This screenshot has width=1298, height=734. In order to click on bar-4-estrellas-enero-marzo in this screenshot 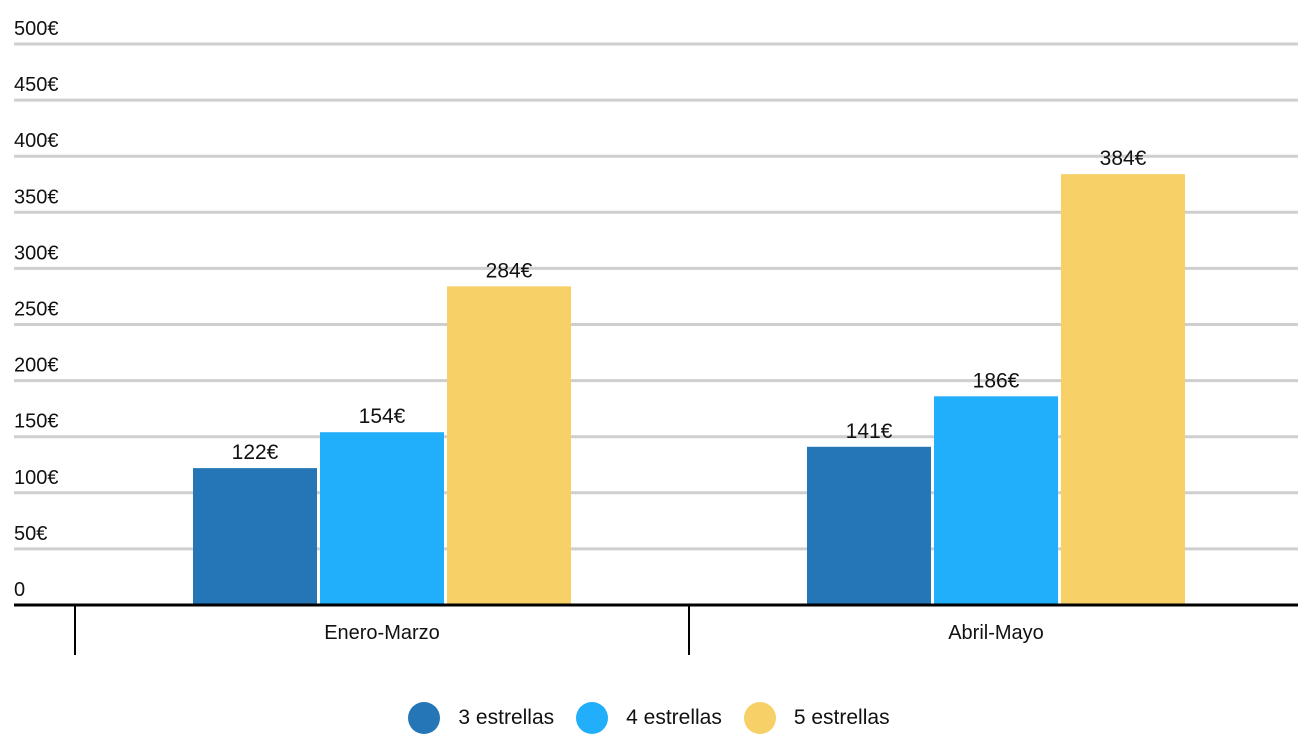, I will do `click(382, 518)`.